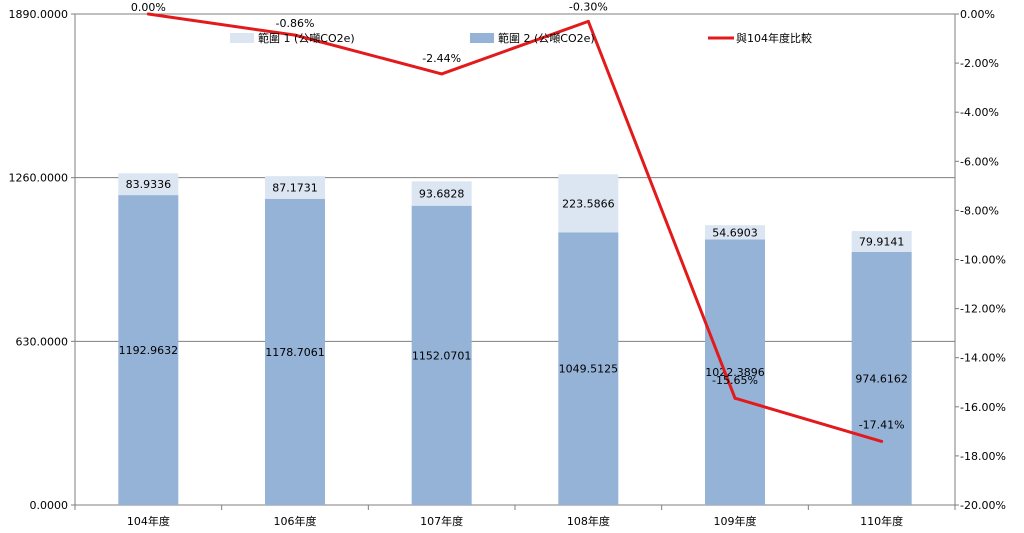 The image size is (1024, 533). Describe the element at coordinates (588, 521) in the screenshot. I see `x-tick-label: 108年度` at that location.